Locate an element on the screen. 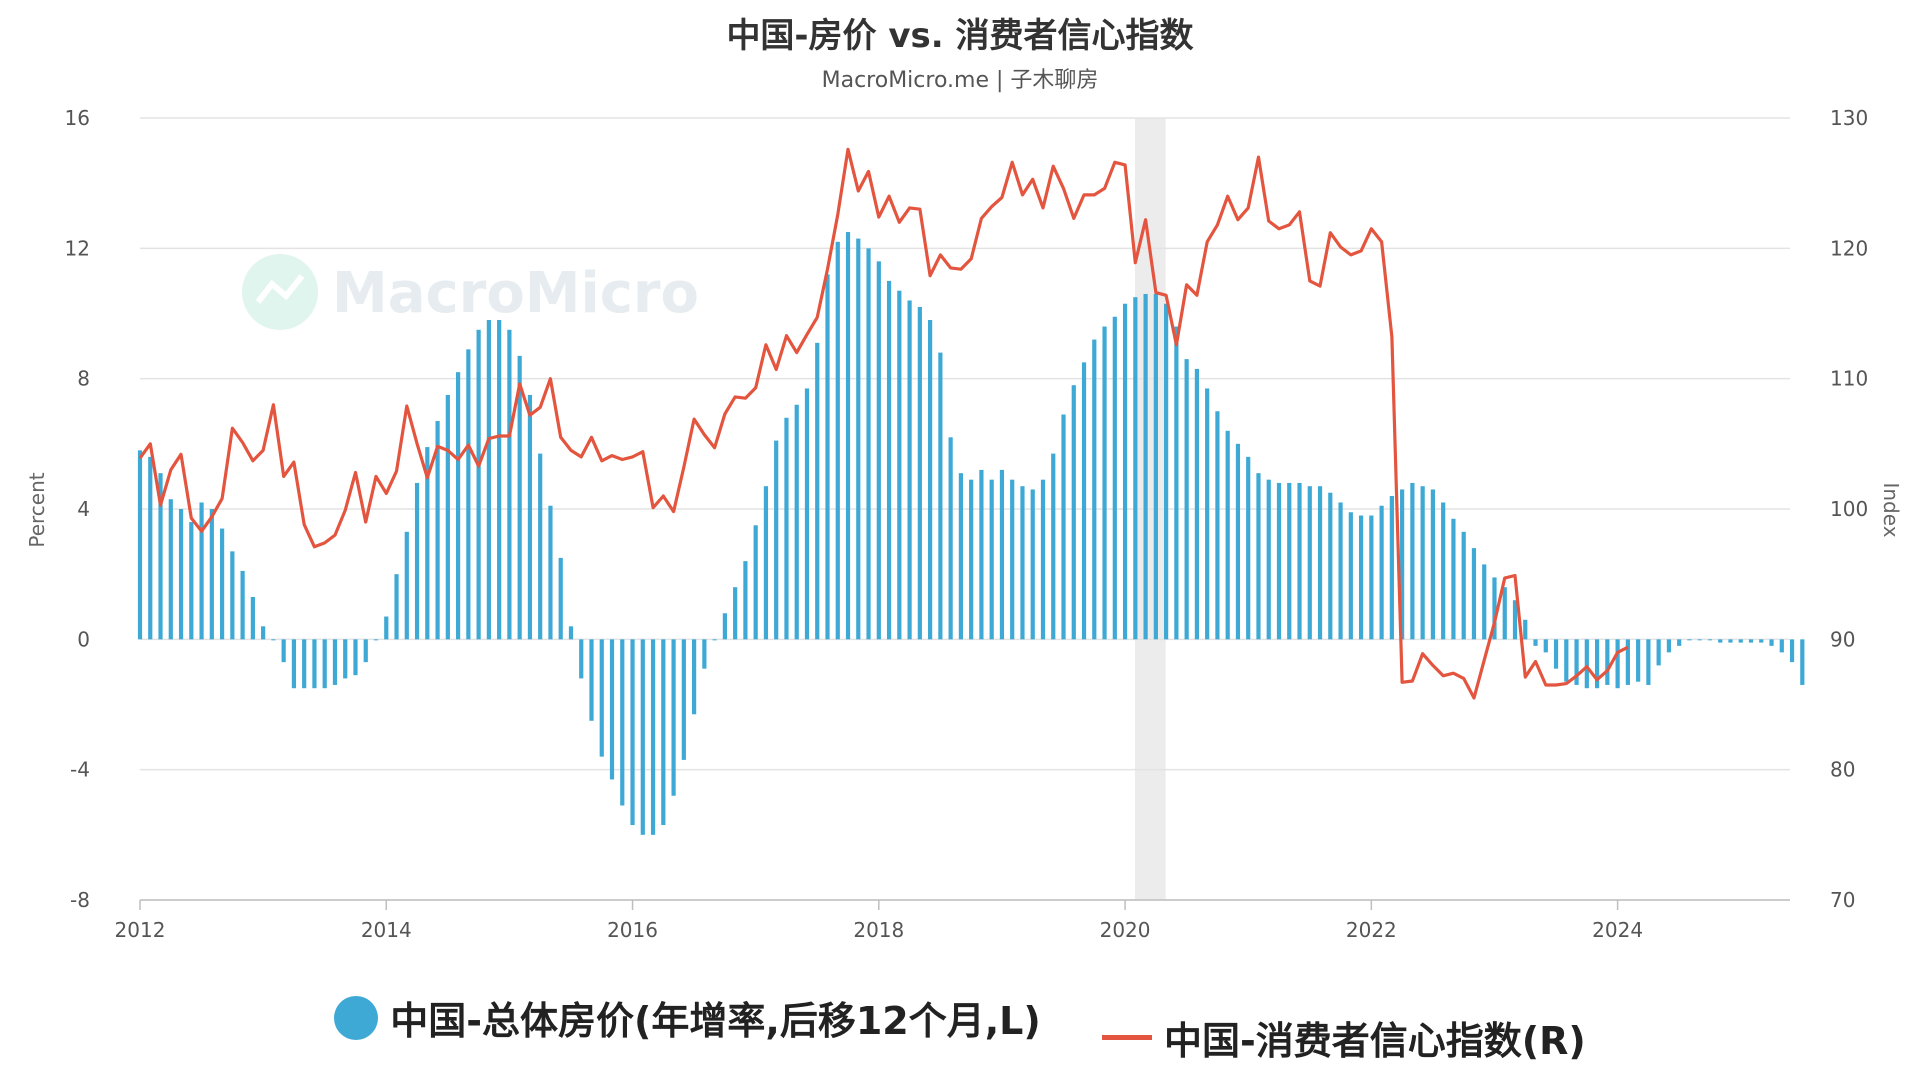 This screenshot has width=1920, height=1080. watermark-text: MacroMicro is located at coordinates (515, 293).